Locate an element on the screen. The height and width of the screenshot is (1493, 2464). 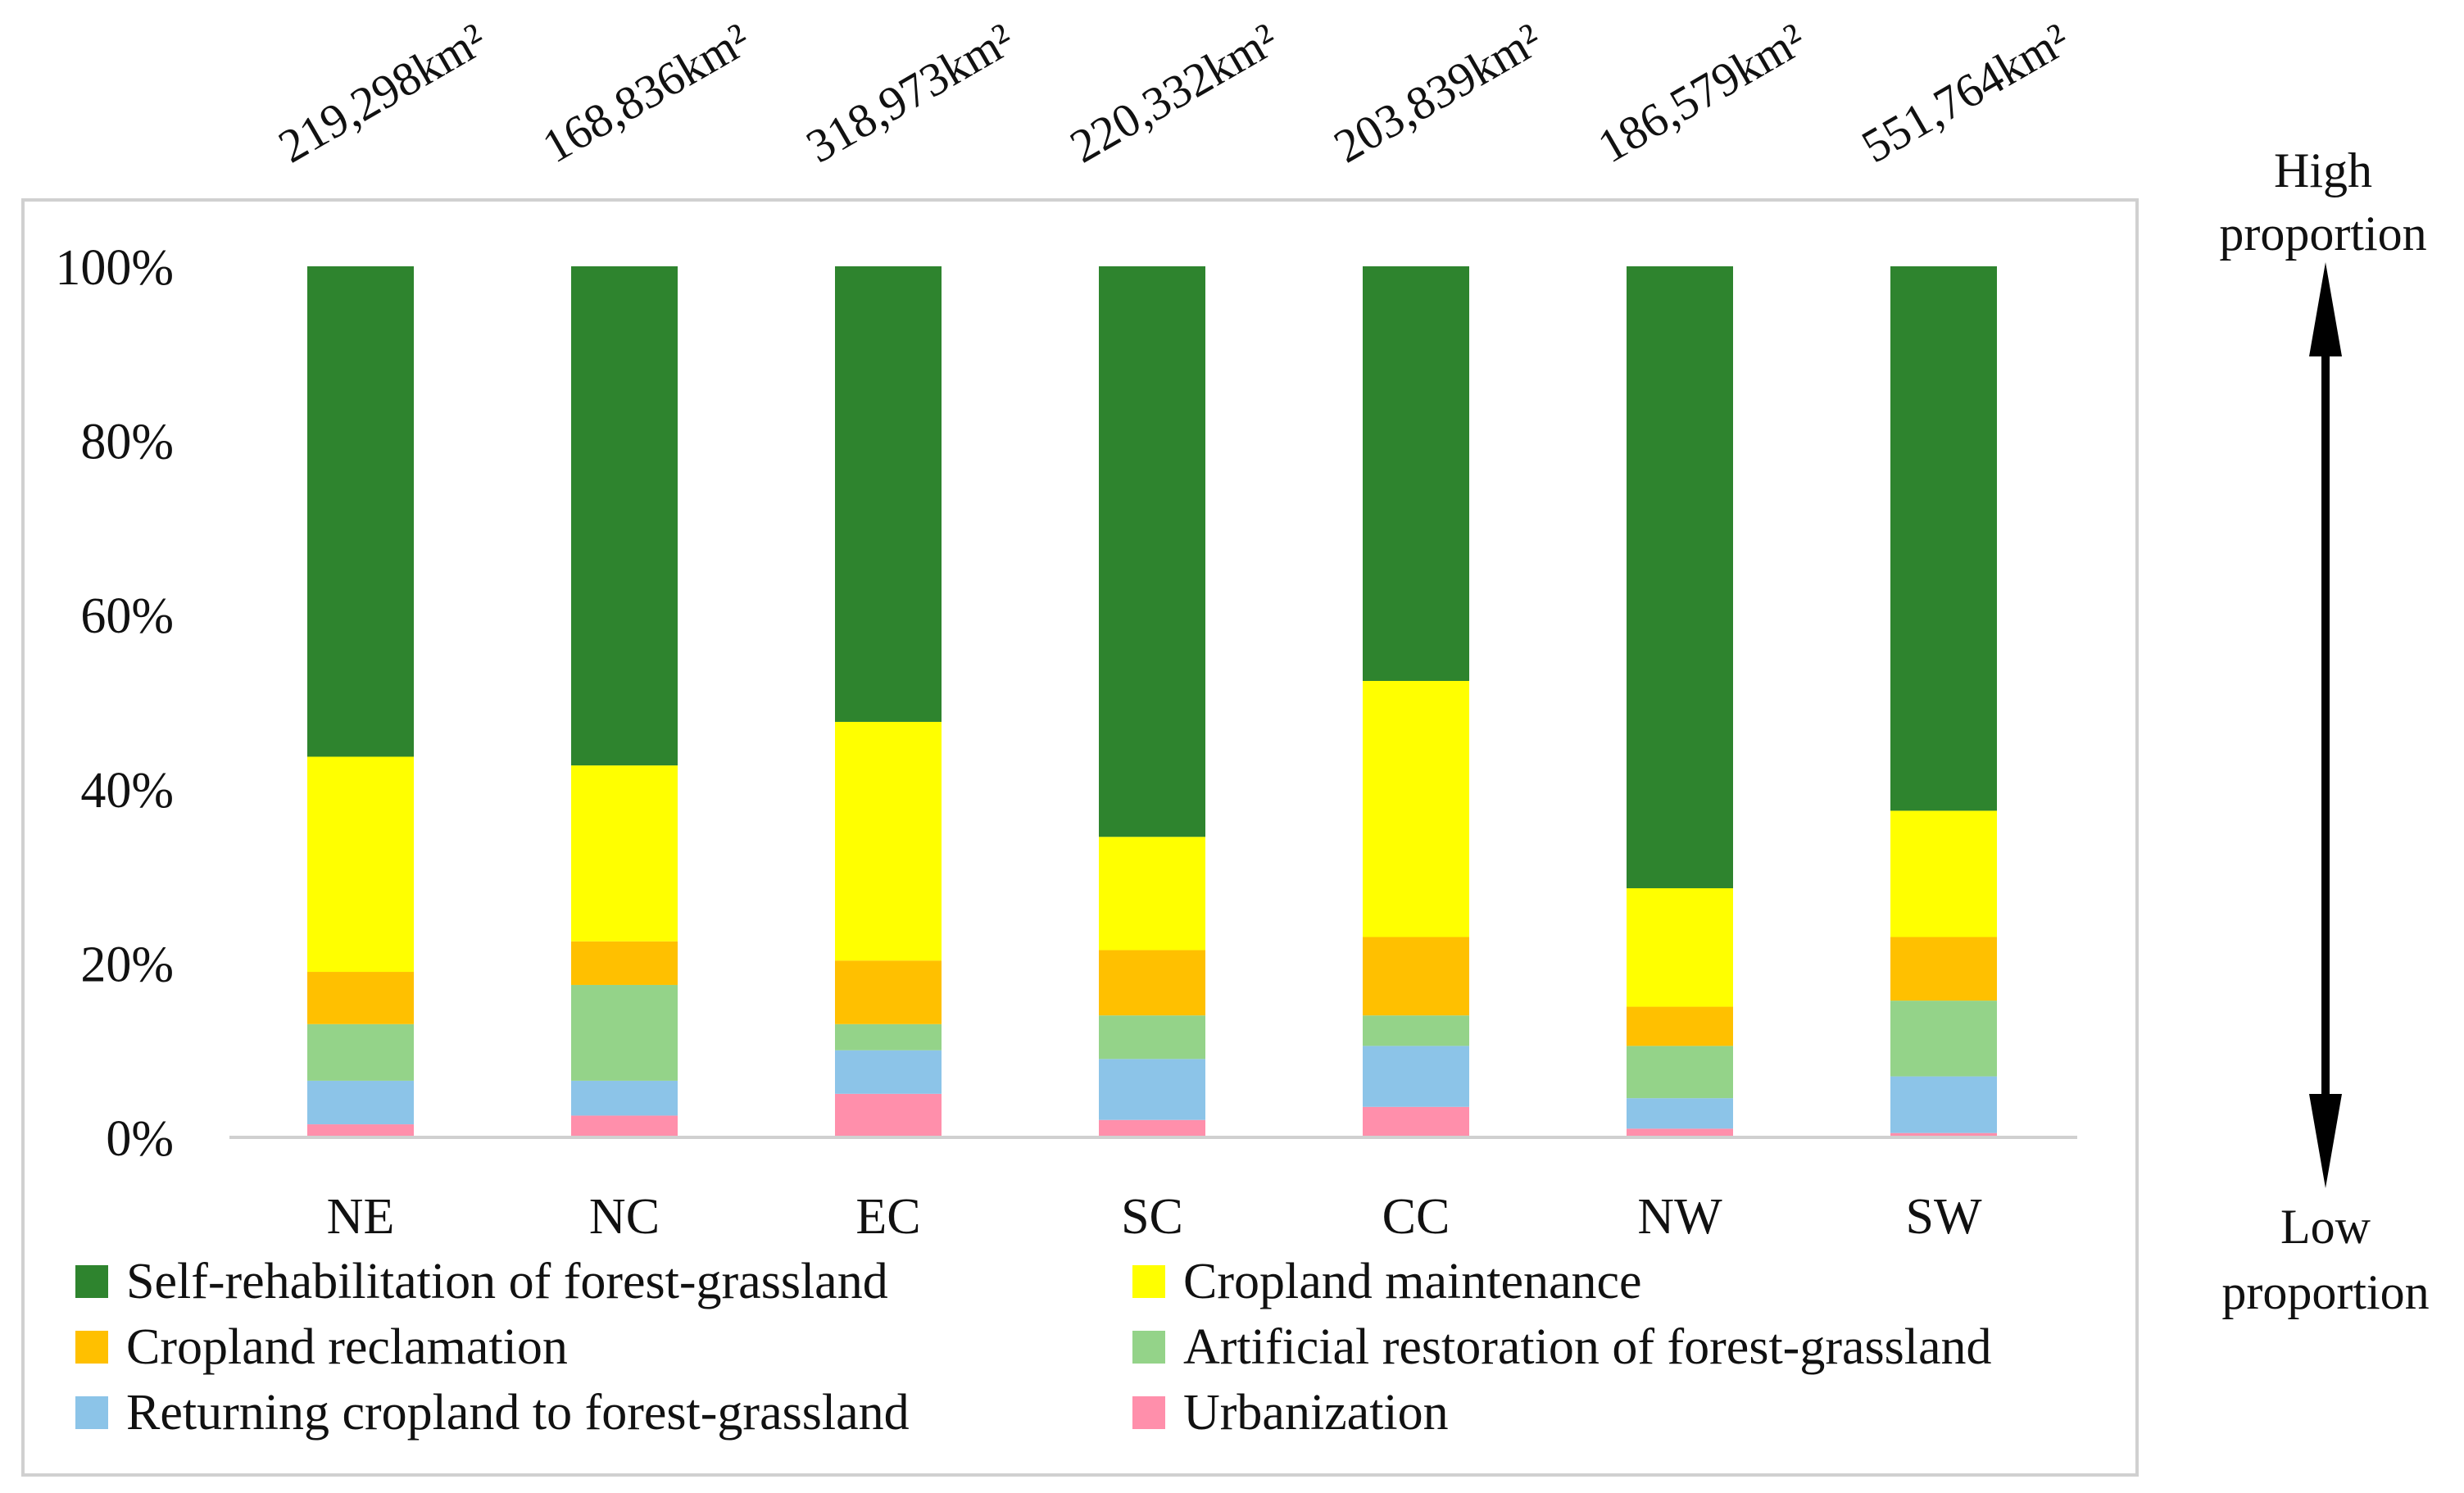
y-tick-label: 0% is located at coordinates (140, 1139).